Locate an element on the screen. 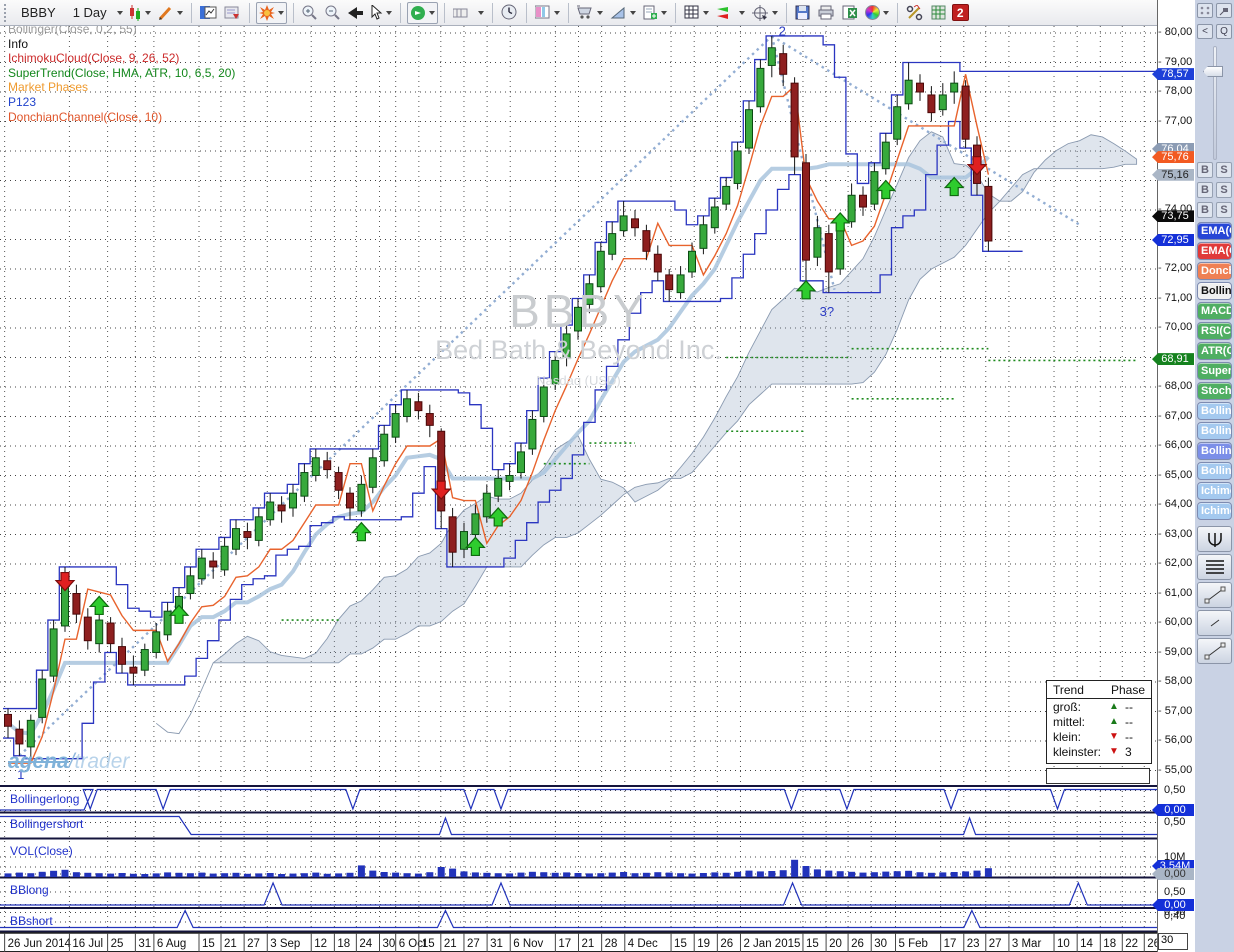  legend-line: Info is located at coordinates (18, 43).